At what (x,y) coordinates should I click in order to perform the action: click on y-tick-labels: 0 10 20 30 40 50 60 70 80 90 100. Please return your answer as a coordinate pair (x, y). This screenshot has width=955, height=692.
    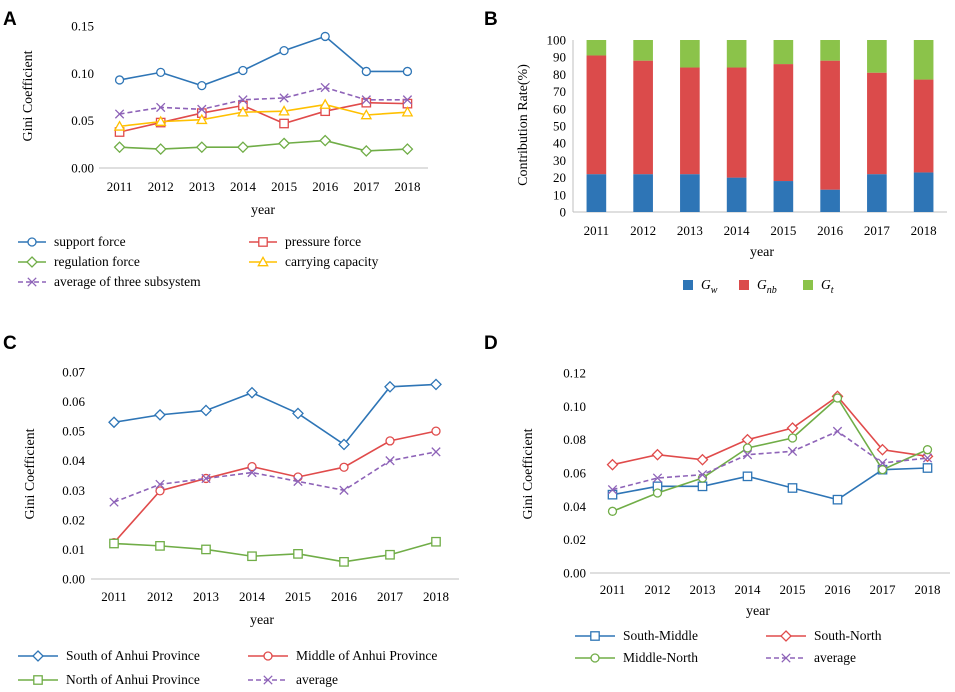
    Looking at the image, I should click on (557, 126).